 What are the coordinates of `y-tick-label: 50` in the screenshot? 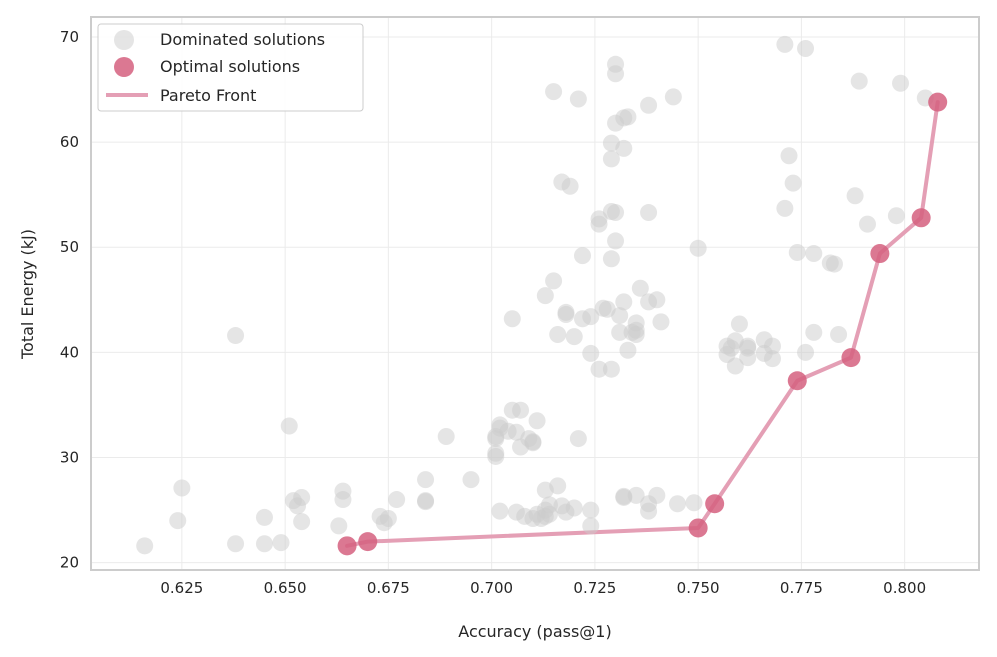 It's located at (69, 247).